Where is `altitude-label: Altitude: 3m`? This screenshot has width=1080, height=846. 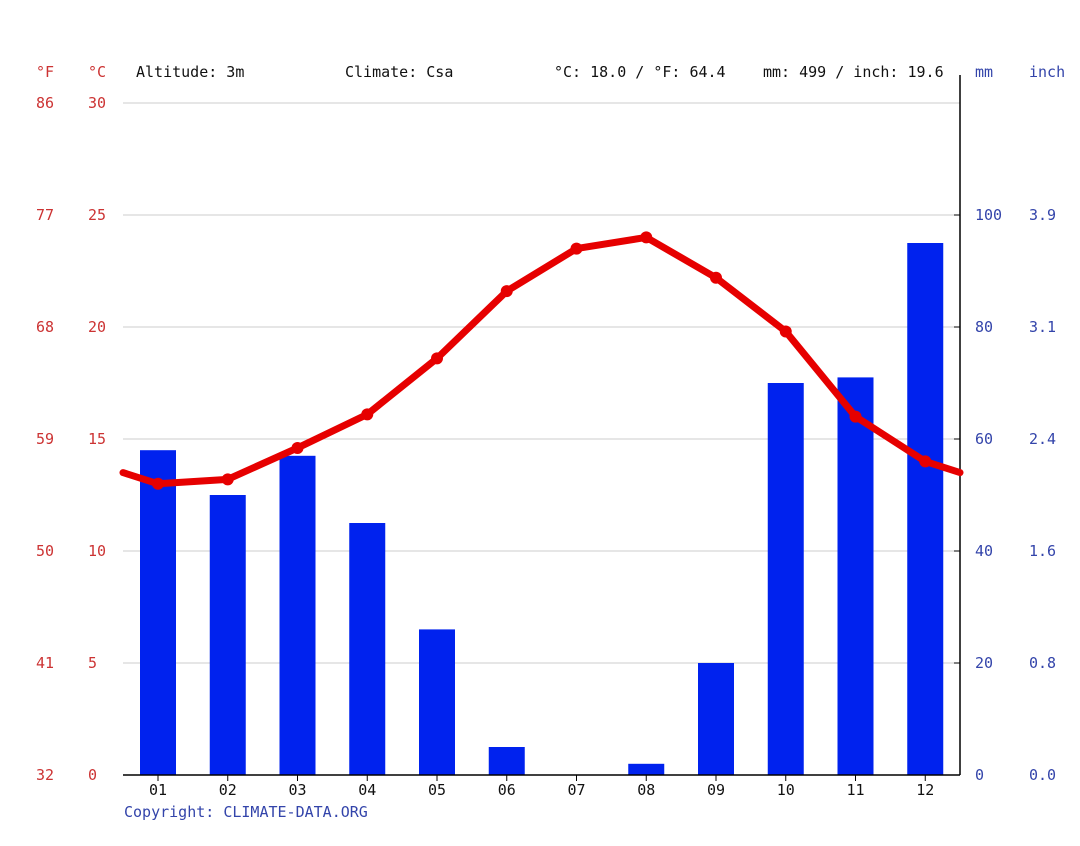 altitude-label: Altitude: 3m is located at coordinates (190, 72).